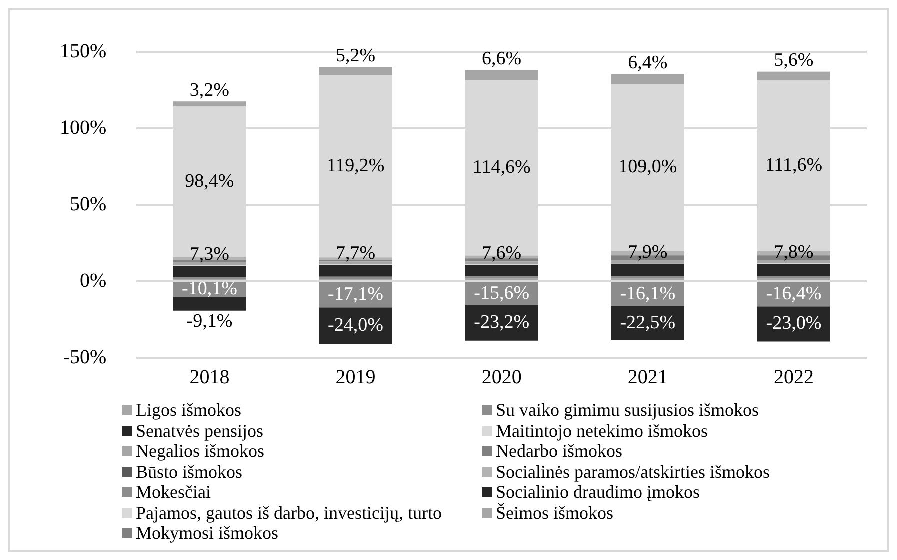  What do you see at coordinates (794, 165) in the screenshot?
I see `data-label: 111,6%` at bounding box center [794, 165].